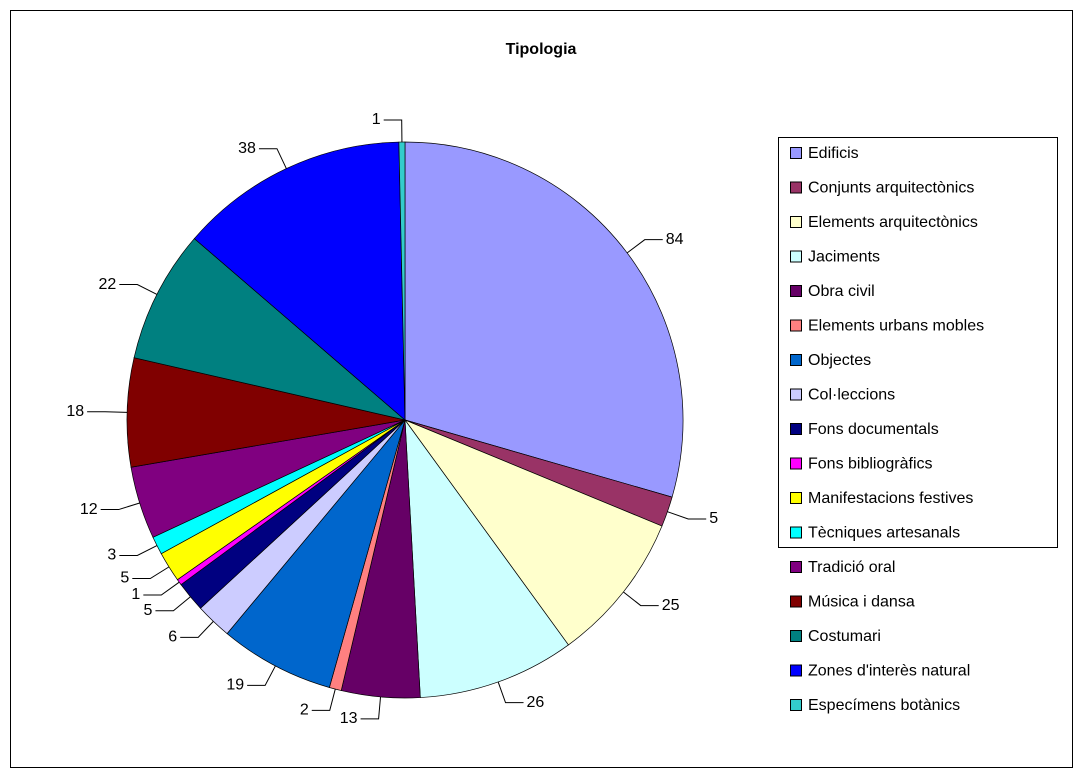  Describe the element at coordinates (839, 360) in the screenshot. I see `legend-label: Objectes` at that location.